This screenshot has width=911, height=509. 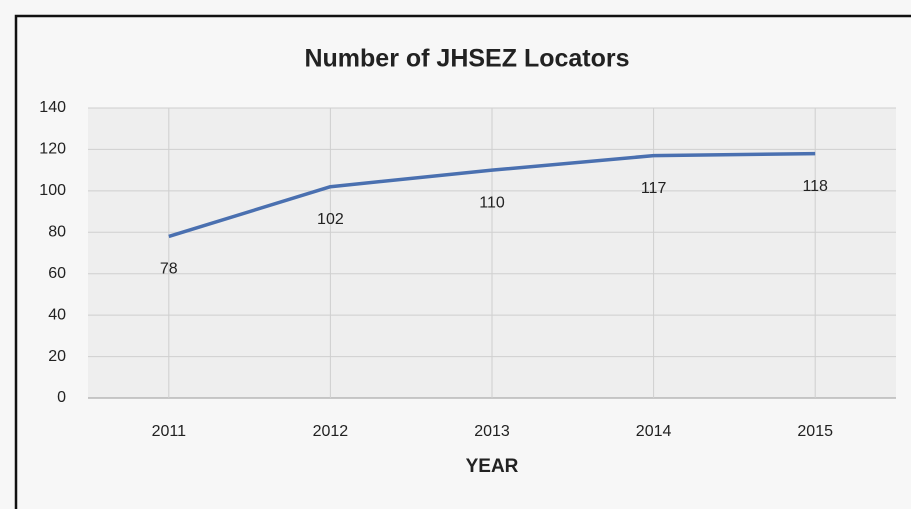 I want to click on data-label: 102, so click(x=330, y=219).